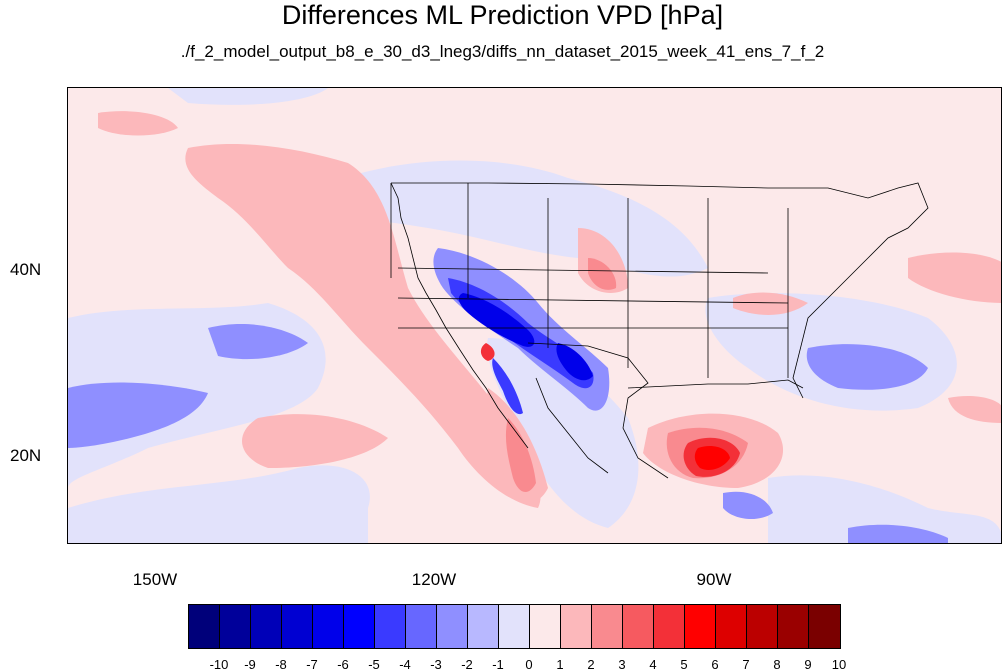 The image size is (1005, 672). I want to click on lat-label-40n: 40N, so click(26, 269).